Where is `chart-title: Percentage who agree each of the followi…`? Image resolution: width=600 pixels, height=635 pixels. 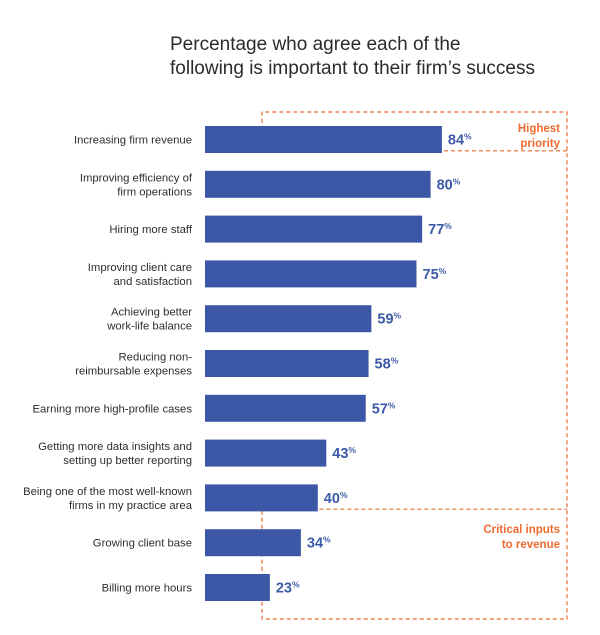 chart-title: Percentage who agree each of the followi… is located at coordinates (380, 57).